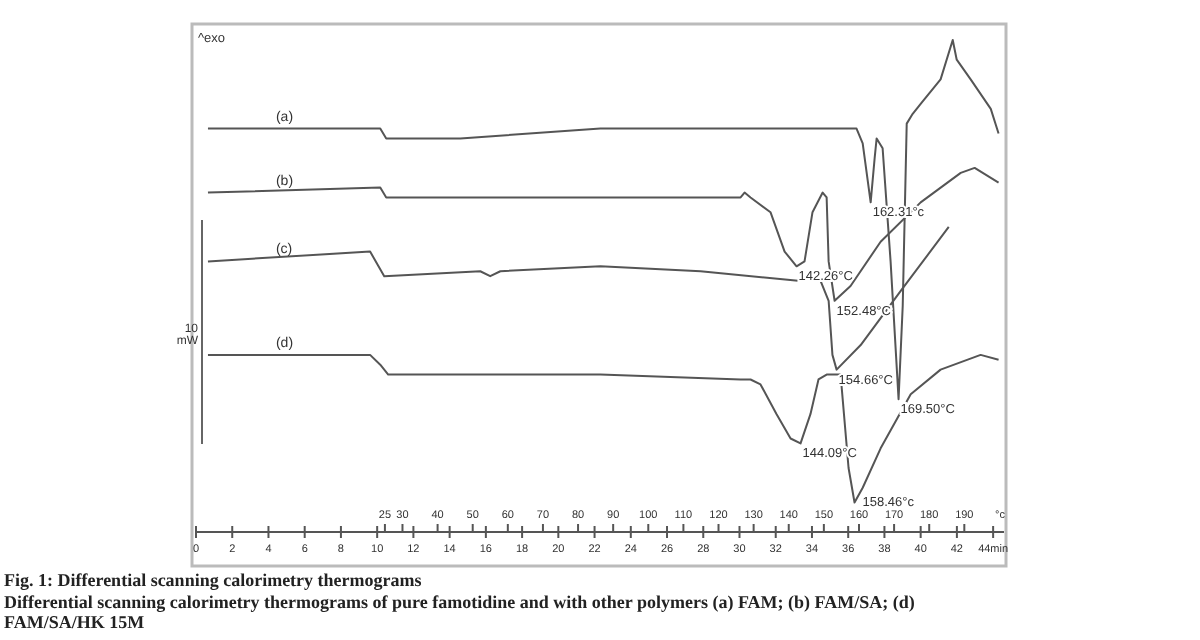 The height and width of the screenshot is (640, 1200). I want to click on text: Fig. 1: Differential scanning calorimetry thermograms, so click(213, 580).